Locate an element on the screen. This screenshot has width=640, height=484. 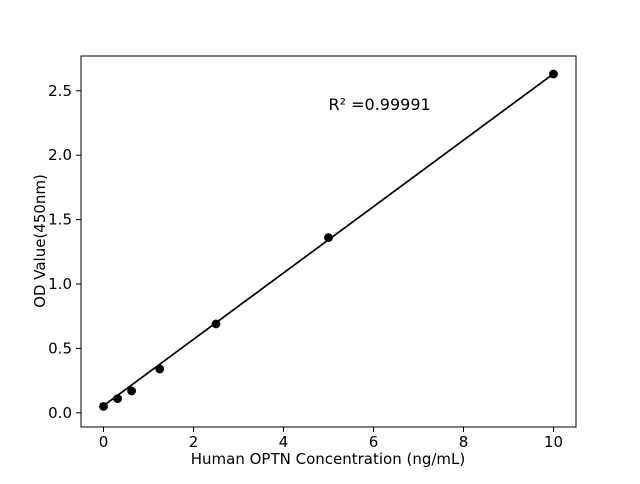
x-axis-label: Human OPTN Concentration (ng/mL) is located at coordinates (328, 459).